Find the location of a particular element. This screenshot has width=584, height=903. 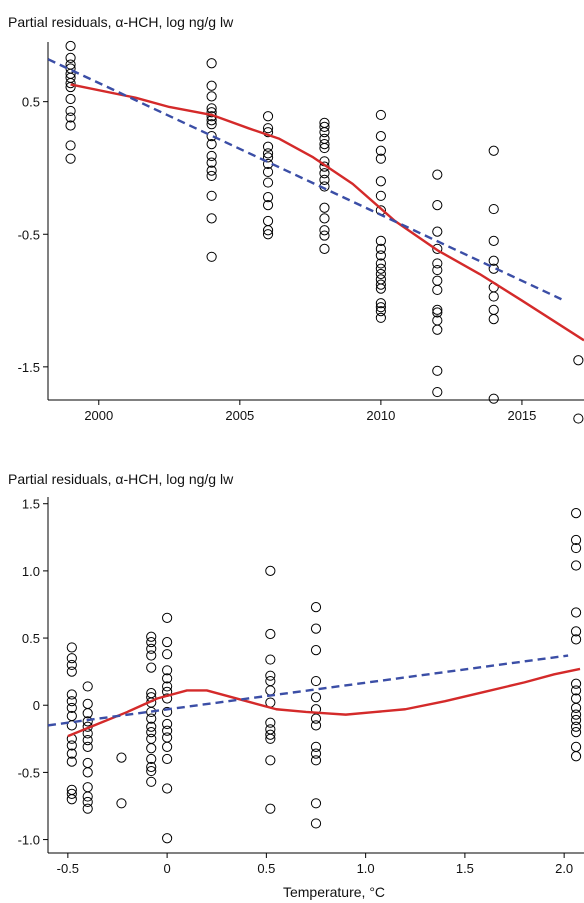

bottom-x-tick-label: 0.5 is located at coordinates (266, 868).